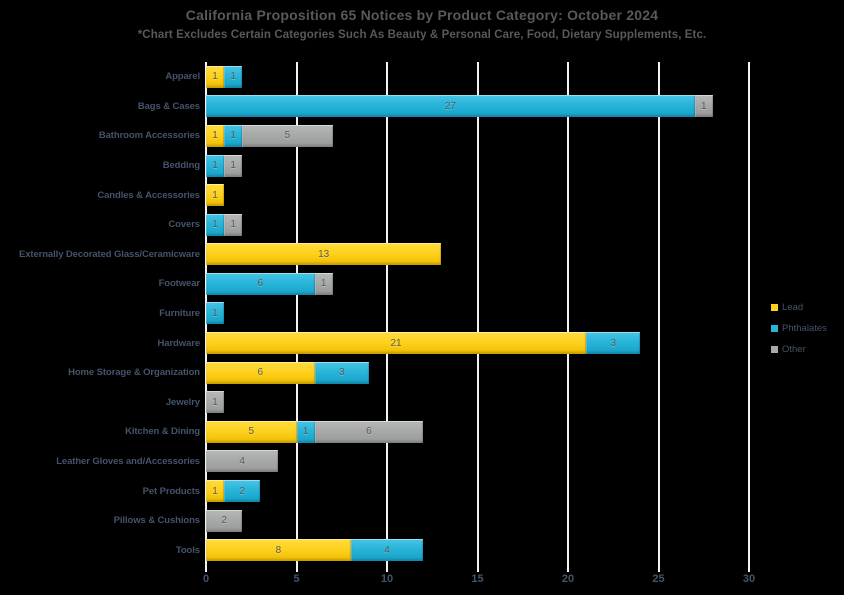 This screenshot has width=844, height=595. Describe the element at coordinates (242, 461) in the screenshot. I see `bar-segment-other: 4` at that location.